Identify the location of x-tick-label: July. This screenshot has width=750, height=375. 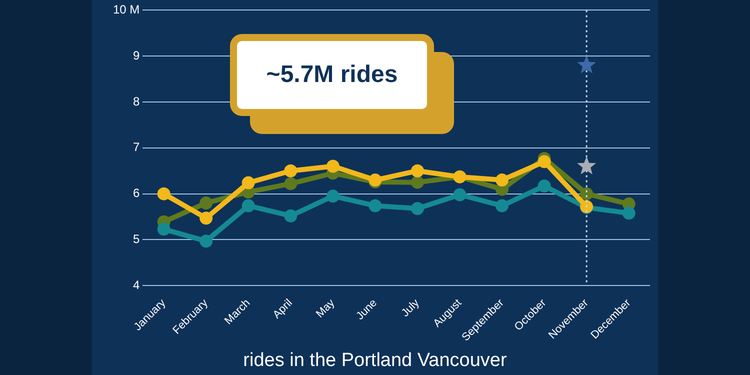
(410, 308).